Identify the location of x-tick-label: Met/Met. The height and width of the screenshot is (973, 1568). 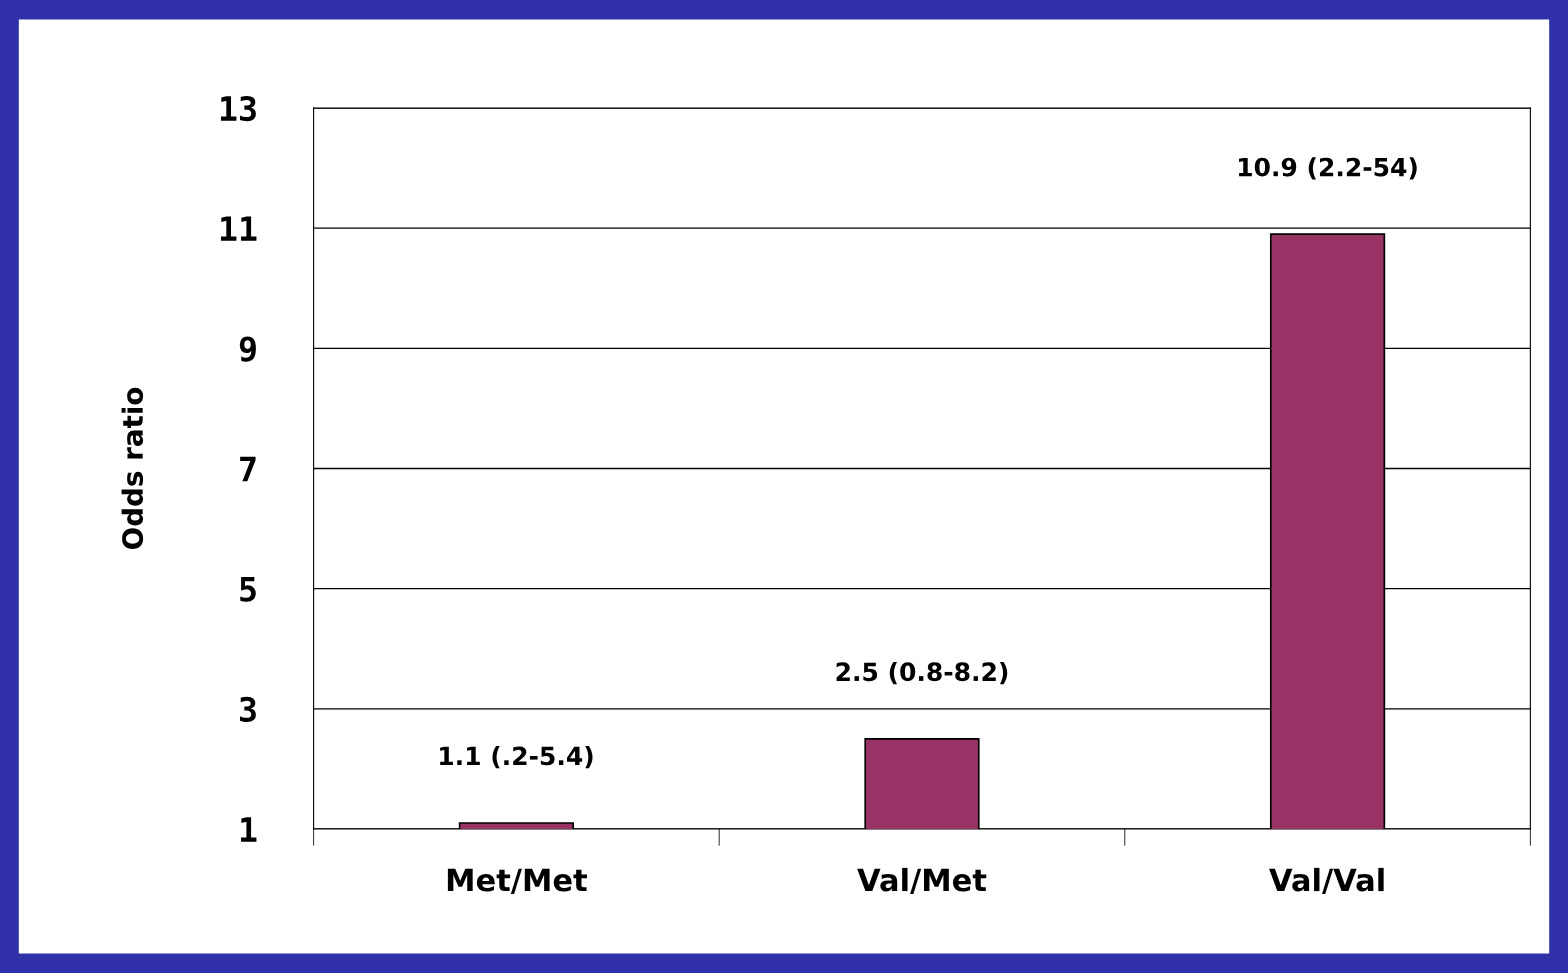
(517, 881).